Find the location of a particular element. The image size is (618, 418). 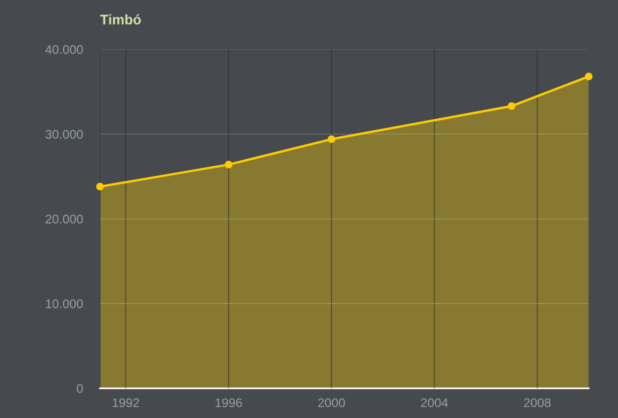

x-tick-label: 1996 is located at coordinates (229, 403).